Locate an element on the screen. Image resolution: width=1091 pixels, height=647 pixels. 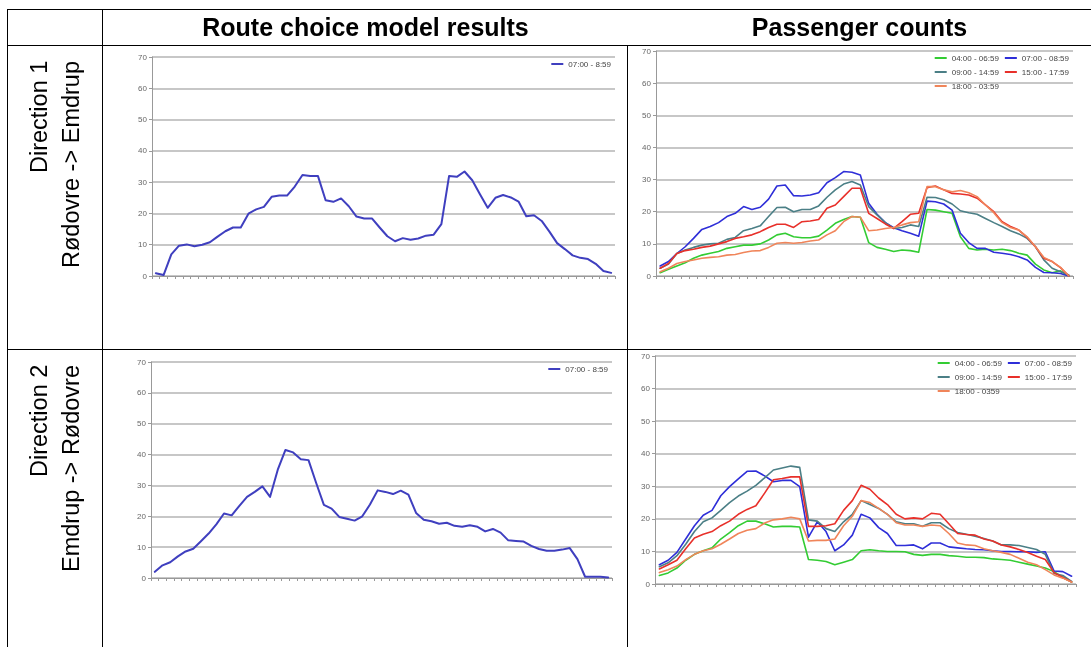
chart-title: Passenger counts is located at coordinates (859, 27).